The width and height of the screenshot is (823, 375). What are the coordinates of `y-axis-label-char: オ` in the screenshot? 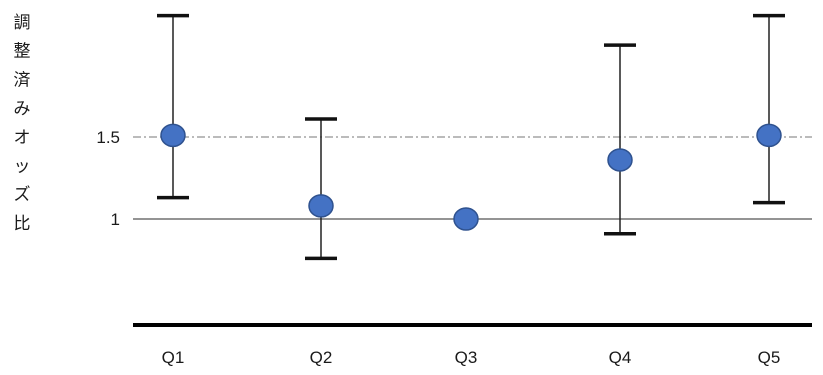 It's located at (22, 138).